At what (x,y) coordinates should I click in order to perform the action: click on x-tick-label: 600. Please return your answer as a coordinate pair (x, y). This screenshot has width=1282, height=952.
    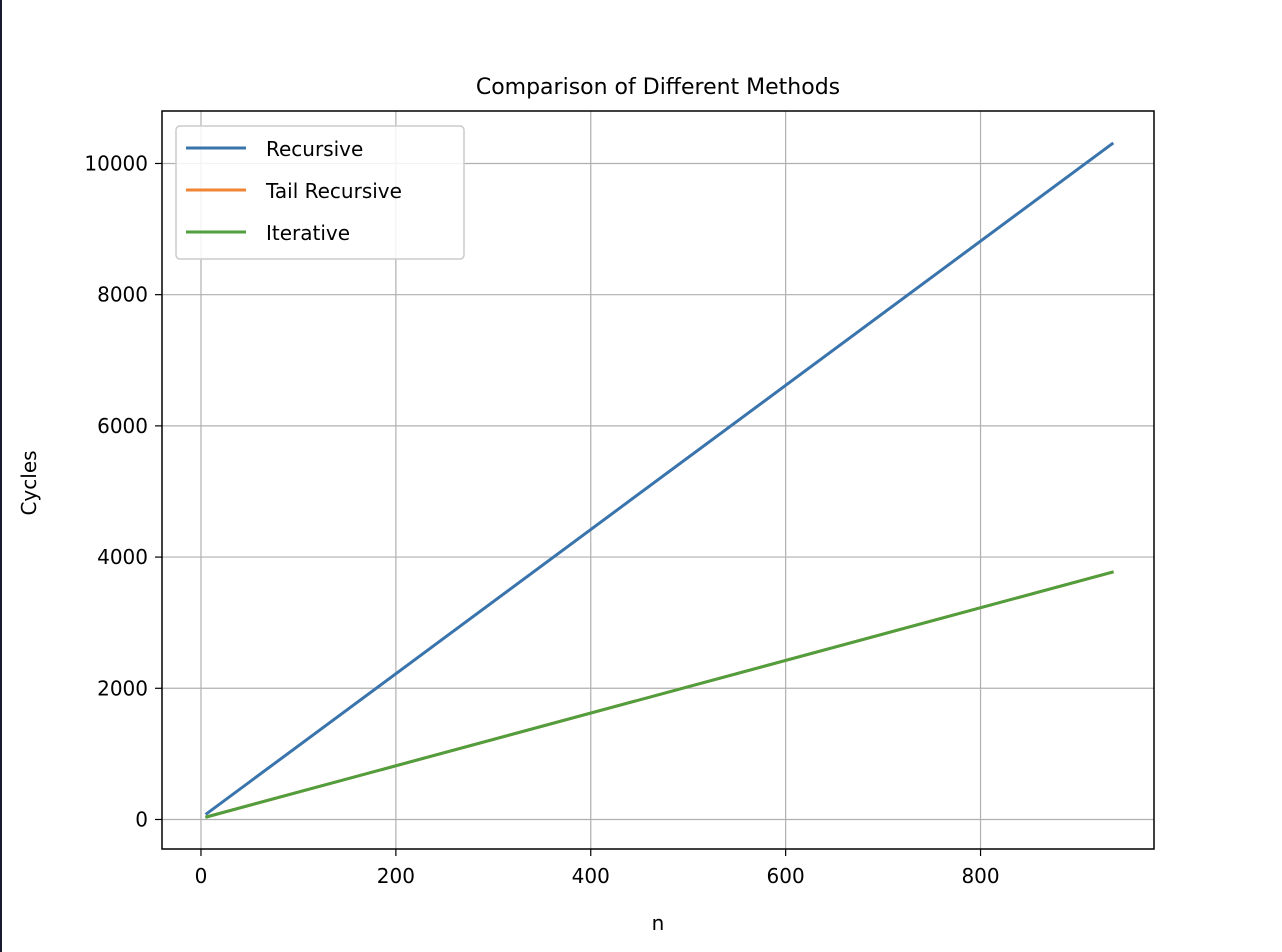
    Looking at the image, I should click on (786, 876).